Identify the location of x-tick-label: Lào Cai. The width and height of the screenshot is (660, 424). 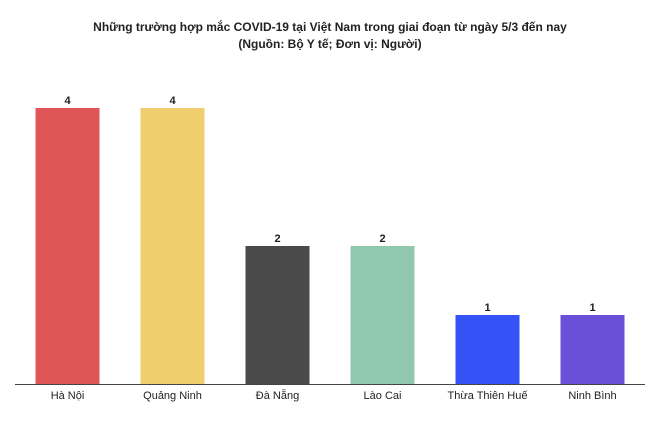
(383, 396).